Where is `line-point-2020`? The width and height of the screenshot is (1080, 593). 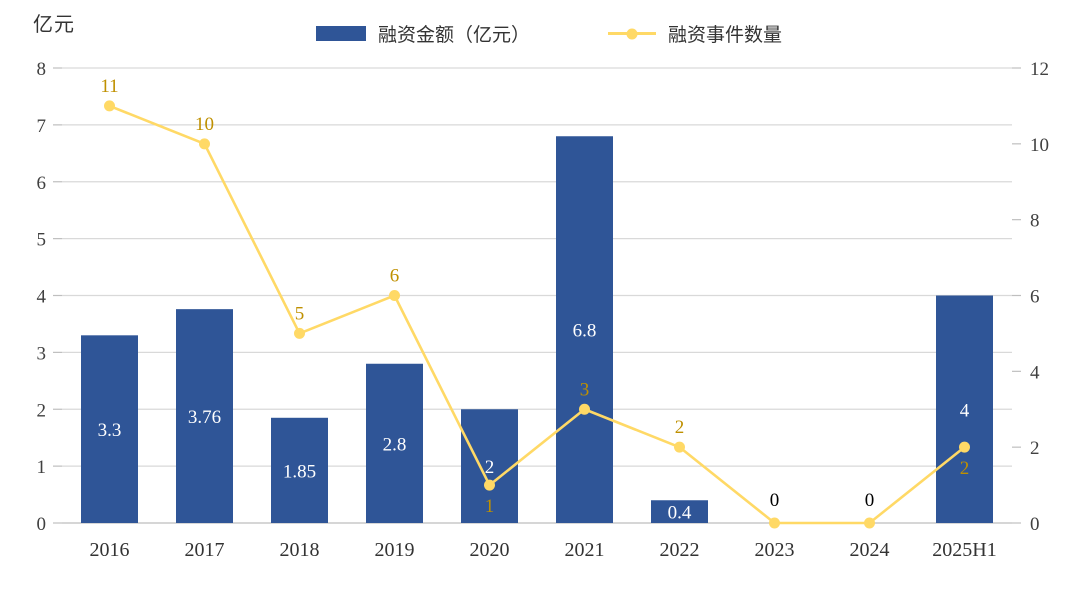 line-point-2020 is located at coordinates (489, 485).